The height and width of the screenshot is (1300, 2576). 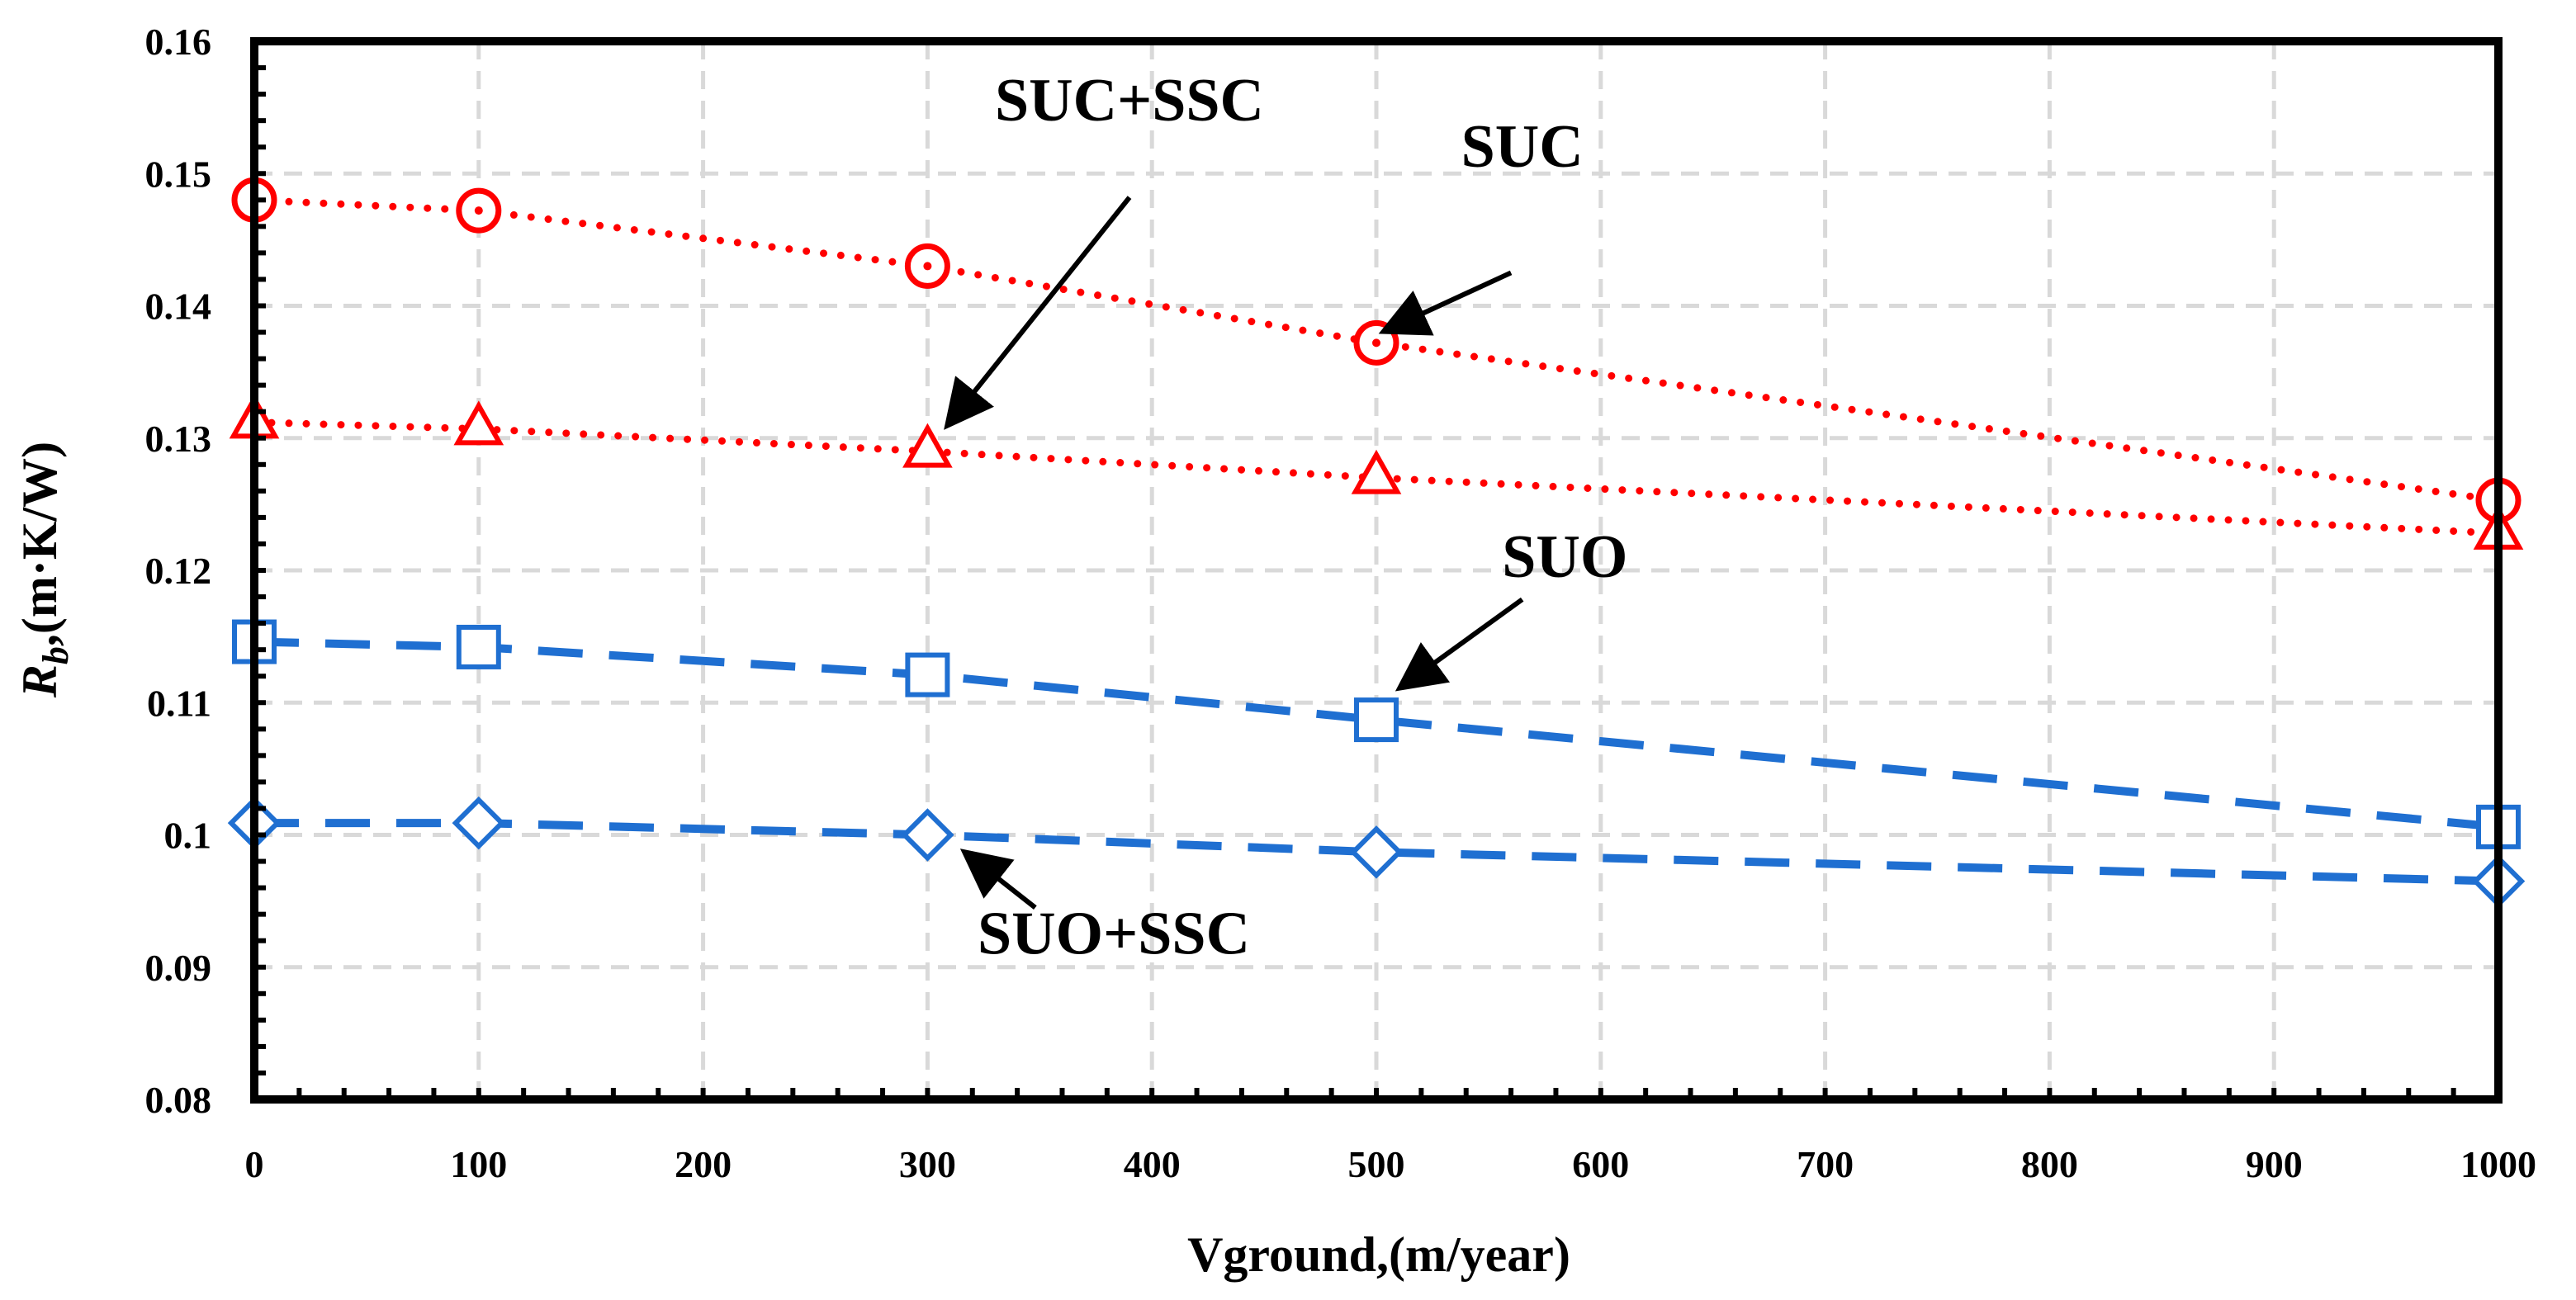 I want to click on annotation-suo: SUO, so click(x=1511, y=607).